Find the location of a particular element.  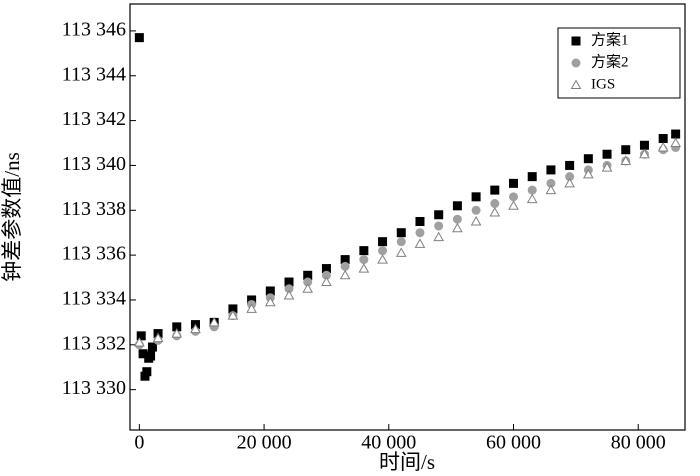

y-tick-label: 113 340 is located at coordinates (94, 164).